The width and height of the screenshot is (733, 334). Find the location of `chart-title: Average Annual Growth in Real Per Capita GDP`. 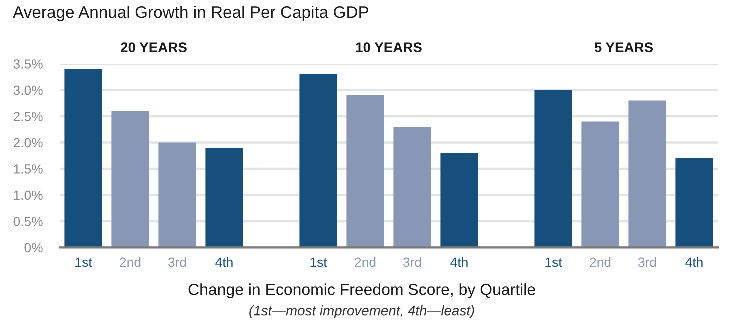

chart-title: Average Annual Growth in Real Per Capita GDP is located at coordinates (190, 14).